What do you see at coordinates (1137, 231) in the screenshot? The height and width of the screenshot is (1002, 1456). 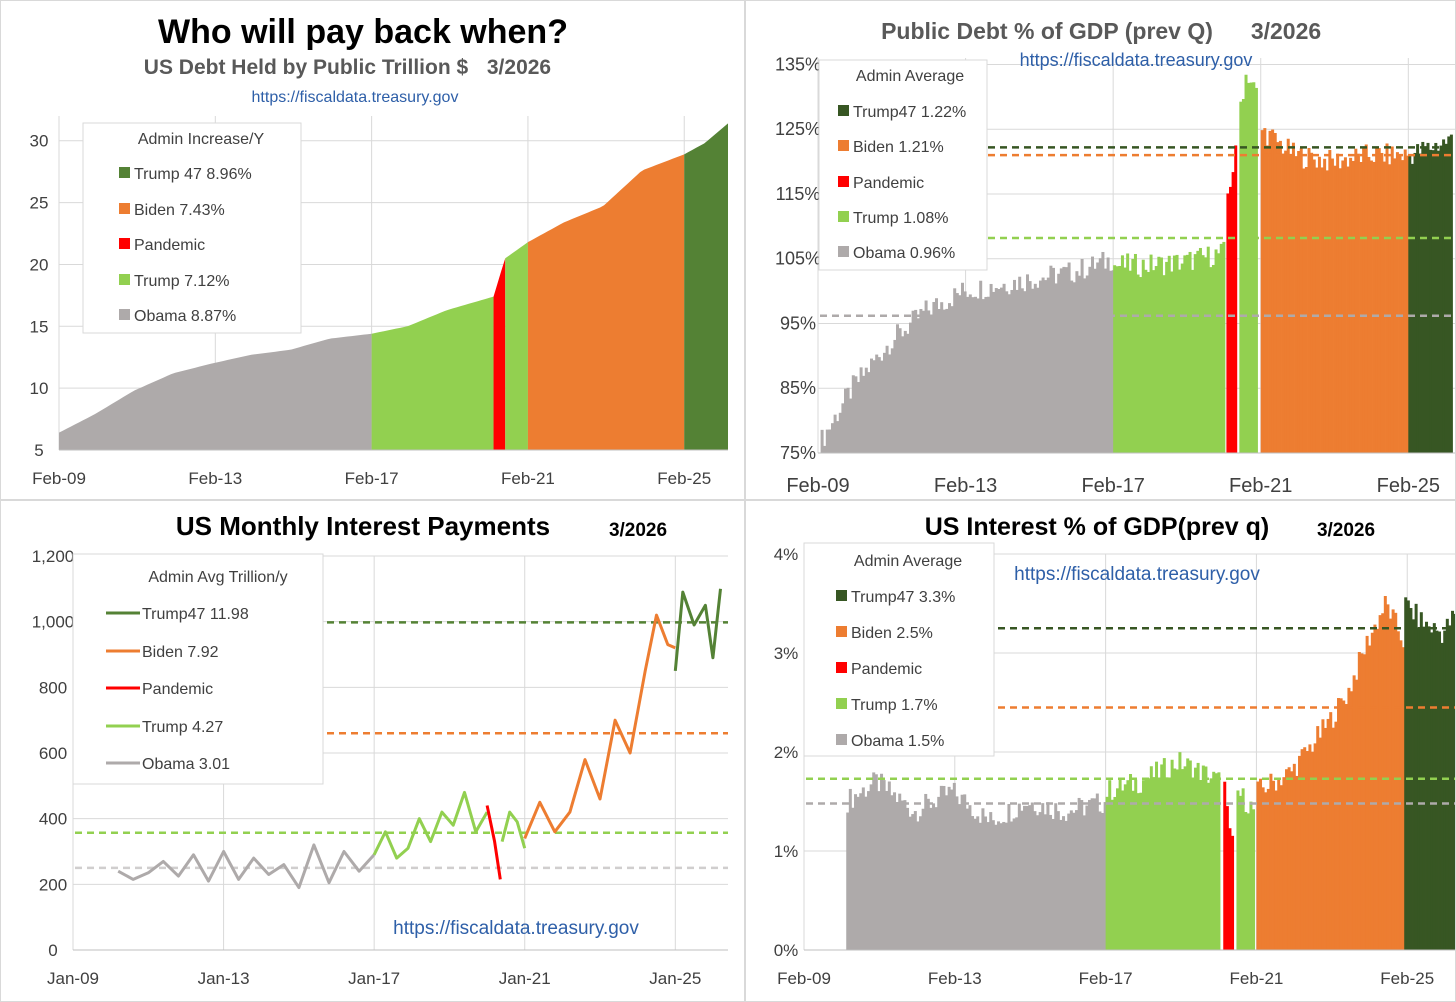 I see `average-lines` at bounding box center [1137, 231].